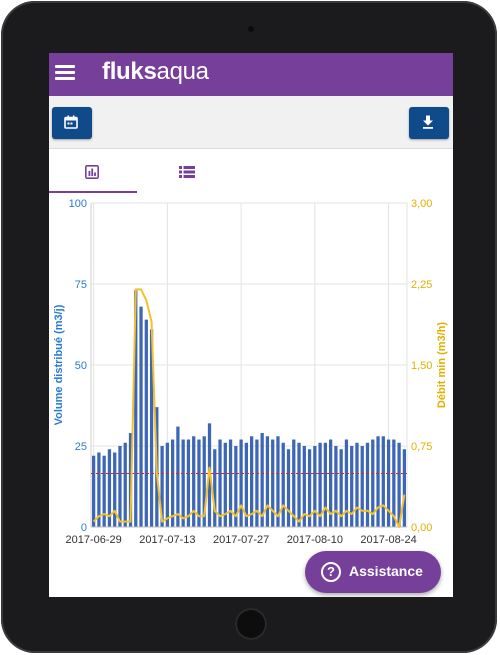 This screenshot has height=655, width=500. What do you see at coordinates (241, 540) in the screenshot?
I see `x-tick-label: 2017-07-27` at bounding box center [241, 540].